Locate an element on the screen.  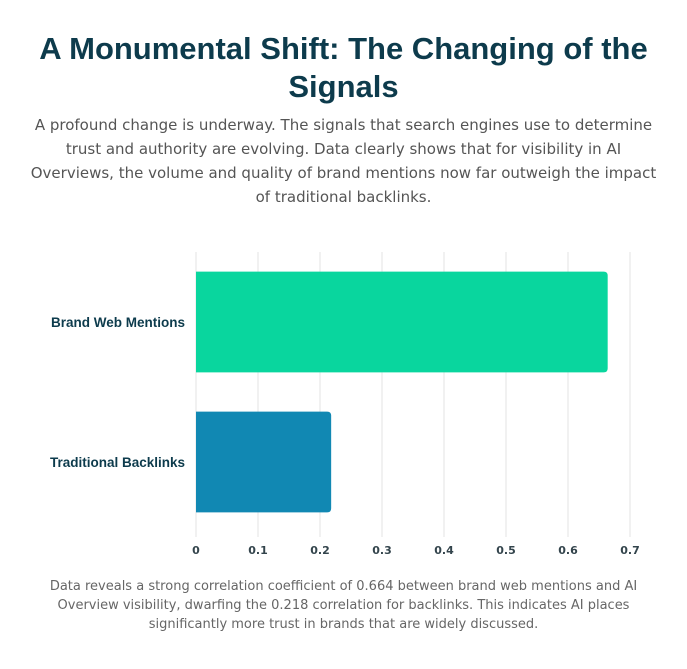
category-label: Brand Web Mentions is located at coordinates (118, 322).